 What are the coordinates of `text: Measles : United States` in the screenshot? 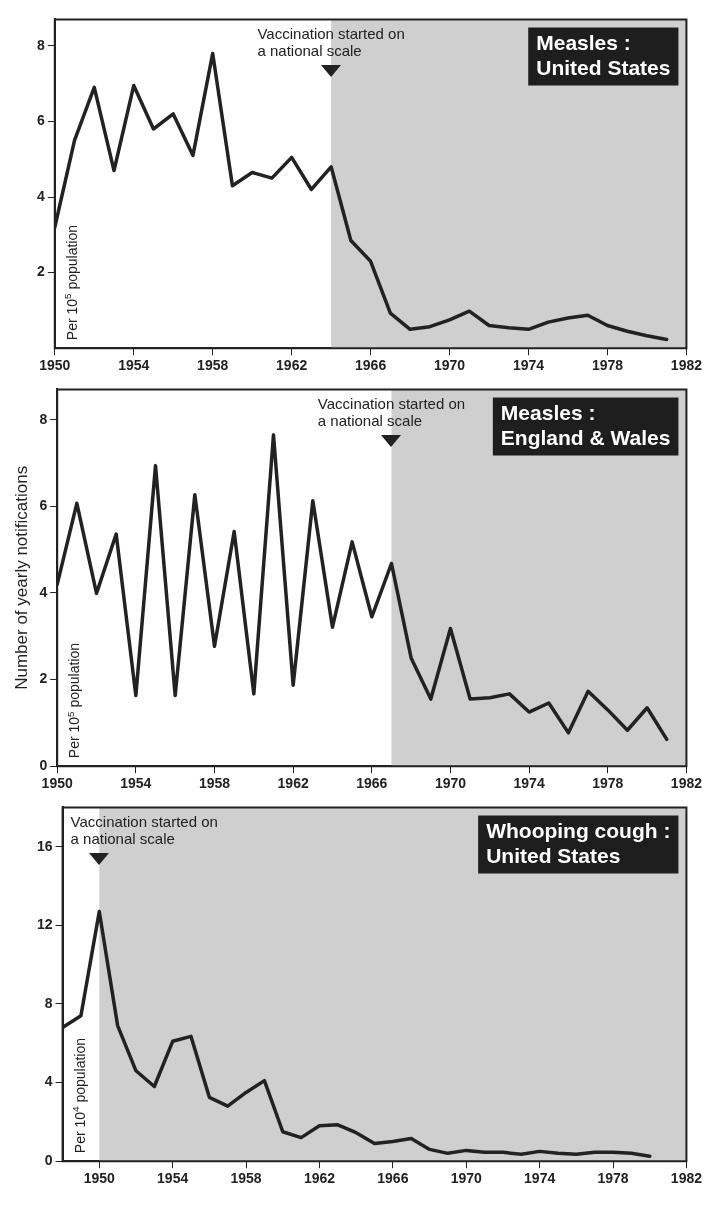 It's located at (603, 54).